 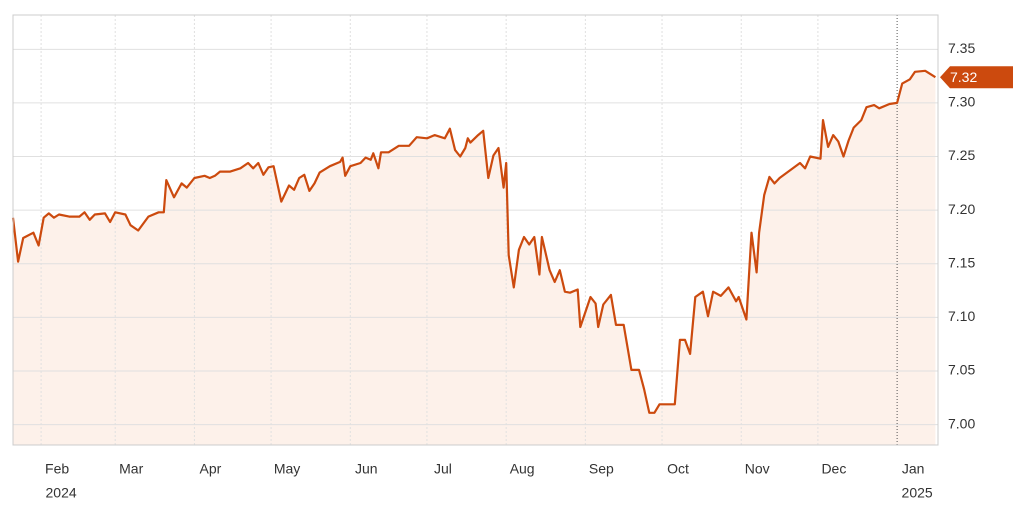 I want to click on x-tick-label: Nov, so click(x=757, y=469).